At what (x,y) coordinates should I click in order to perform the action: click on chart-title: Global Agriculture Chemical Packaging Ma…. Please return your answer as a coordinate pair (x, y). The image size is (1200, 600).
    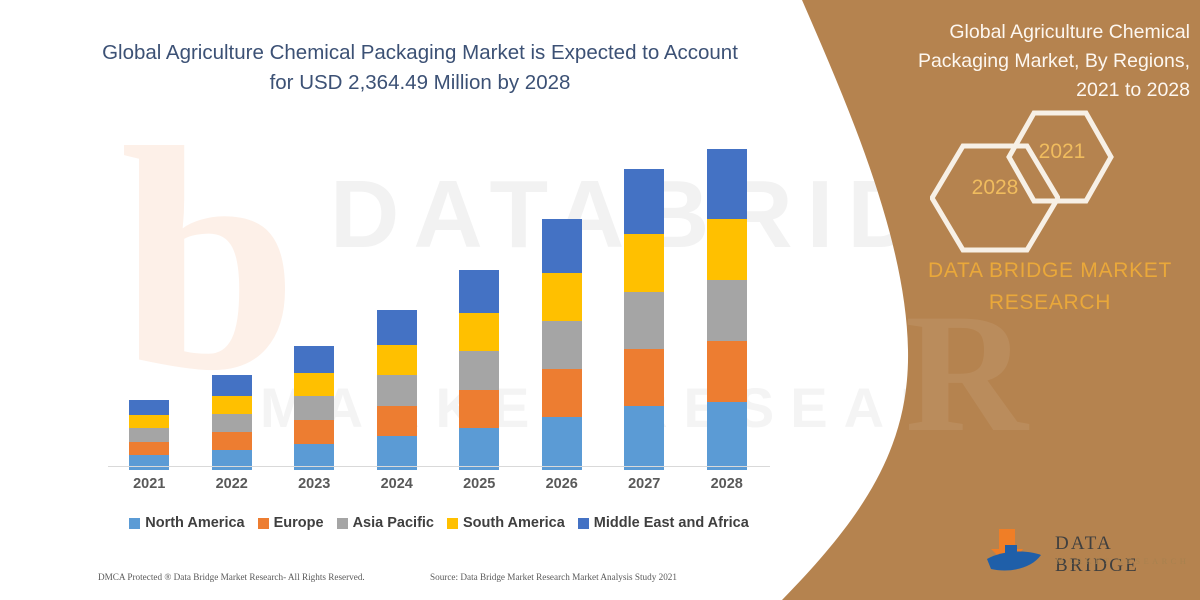
    Looking at the image, I should click on (420, 67).